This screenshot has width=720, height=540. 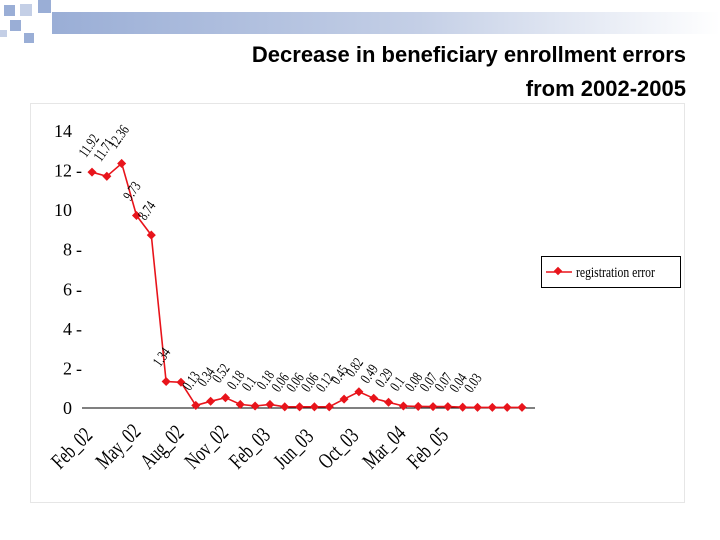 I want to click on x-tick-label: Feb_05, so click(x=428, y=448).